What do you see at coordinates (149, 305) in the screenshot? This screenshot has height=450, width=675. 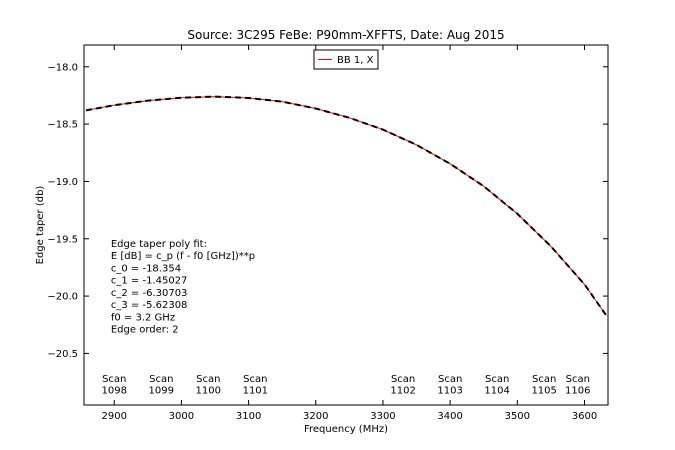 I see `fit-annotation-line: c_3 = -5.62308` at bounding box center [149, 305].